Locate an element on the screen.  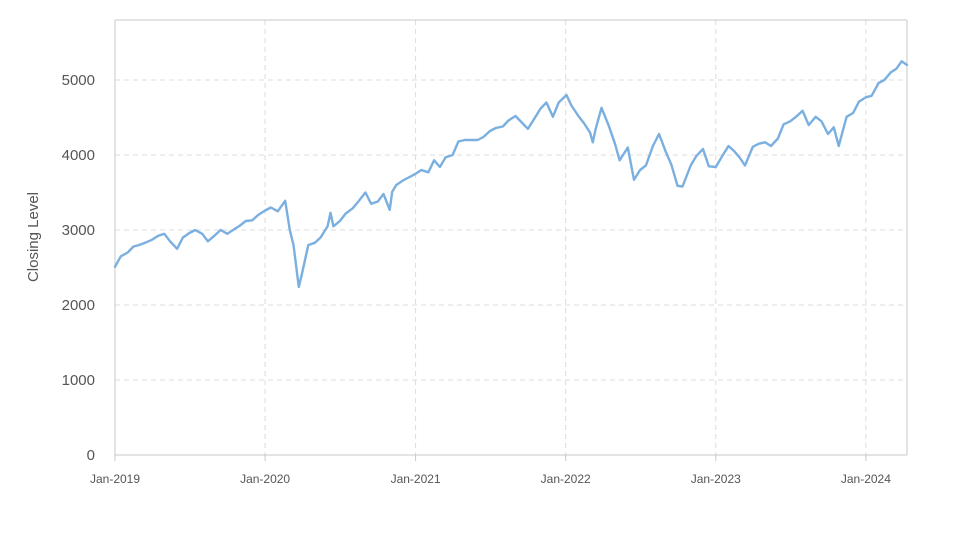
y-tick-label: 0 is located at coordinates (91, 455).